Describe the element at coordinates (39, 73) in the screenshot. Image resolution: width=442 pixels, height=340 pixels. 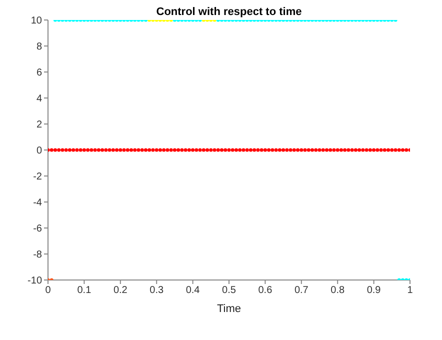
I see `y-tick-label: 6` at that location.